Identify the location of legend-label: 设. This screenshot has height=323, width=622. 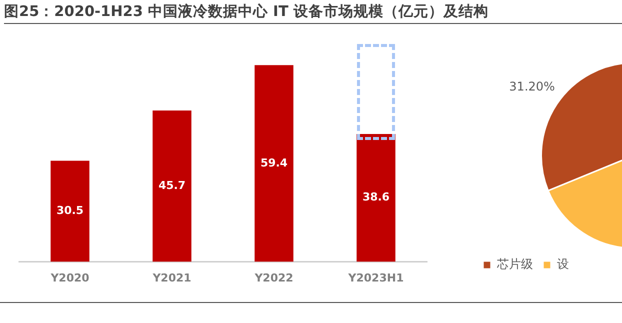
(563, 264).